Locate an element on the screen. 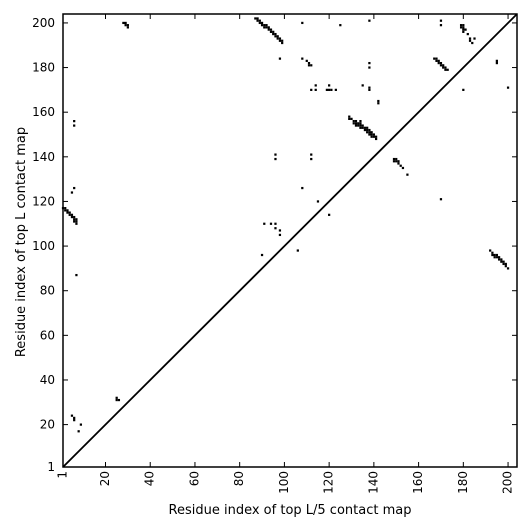 This screenshot has height=531, width=531. y-tick-label: 80 is located at coordinates (47, 291).